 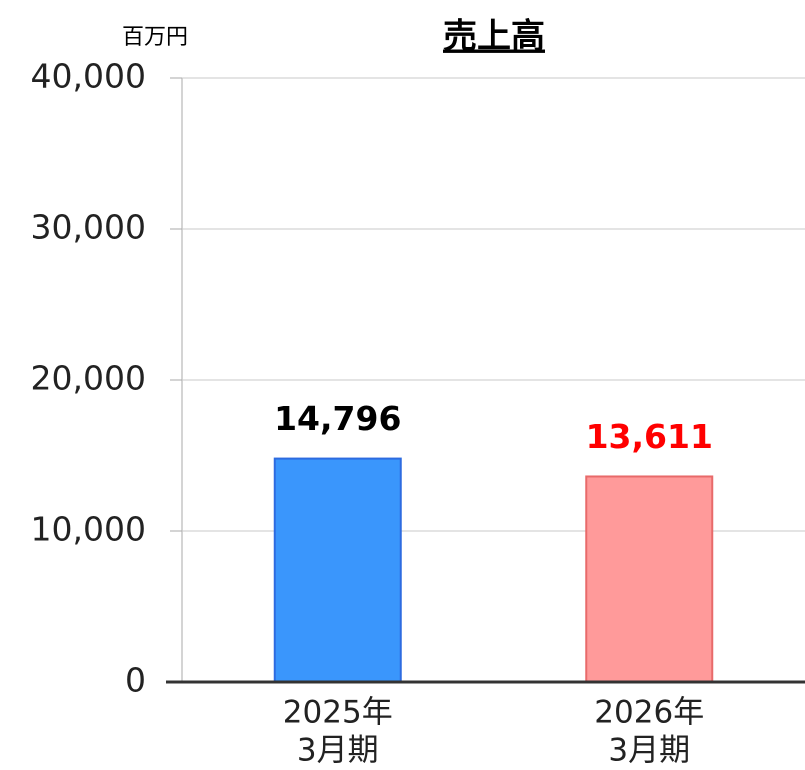 What do you see at coordinates (337, 418) in the screenshot?
I see `value-label: 14,796` at bounding box center [337, 418].